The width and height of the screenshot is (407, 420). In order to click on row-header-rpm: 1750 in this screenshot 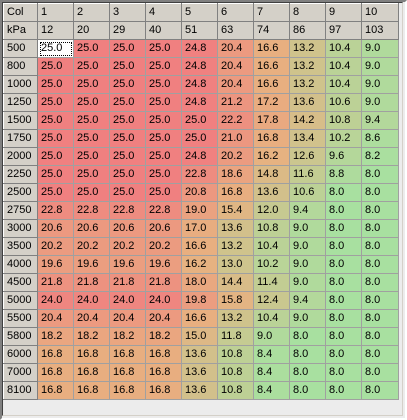, I will do `click(20, 138)`.